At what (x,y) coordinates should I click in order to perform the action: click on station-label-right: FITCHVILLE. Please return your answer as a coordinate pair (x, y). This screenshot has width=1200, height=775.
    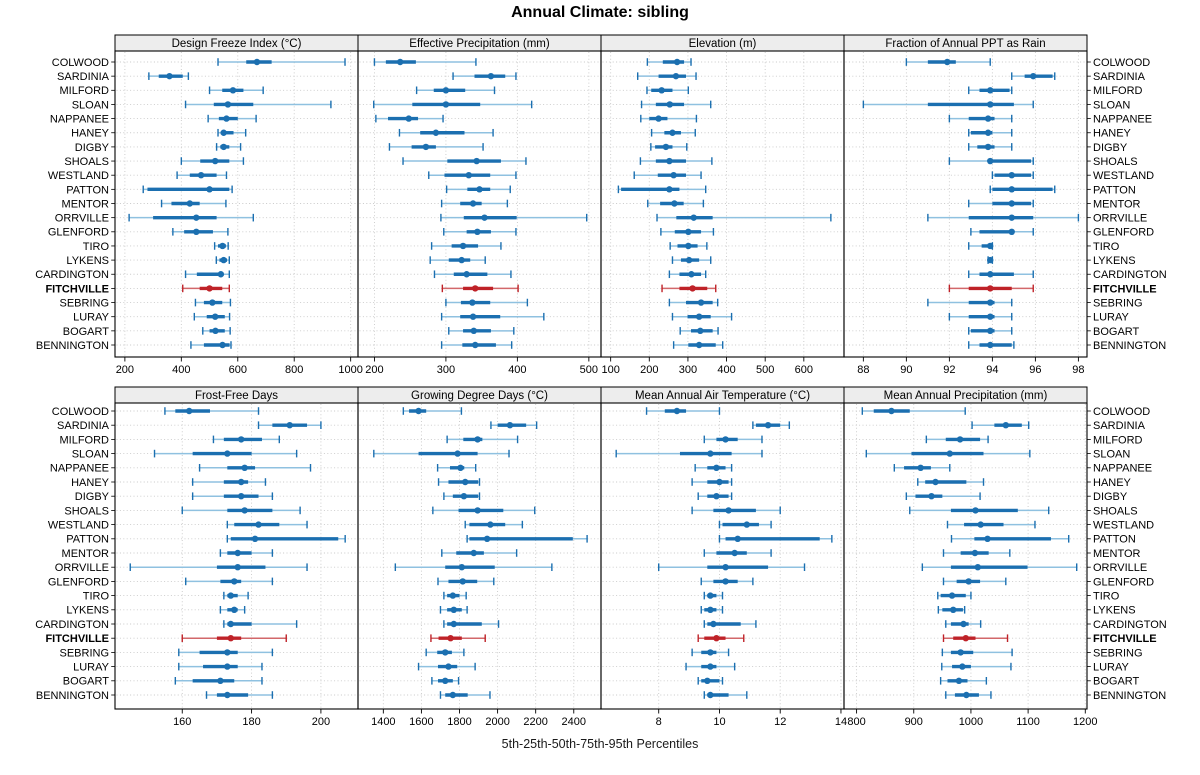
    Looking at the image, I should click on (1125, 289).